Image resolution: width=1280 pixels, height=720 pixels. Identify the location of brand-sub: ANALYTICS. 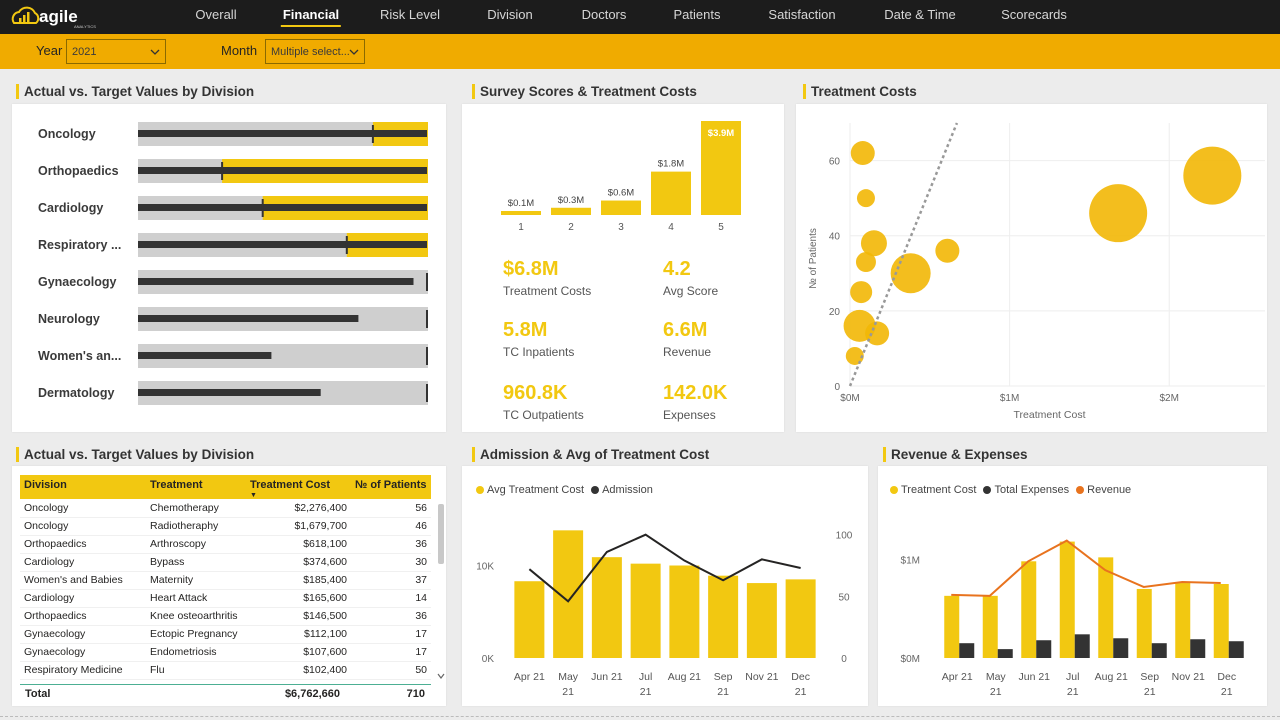
(85, 26).